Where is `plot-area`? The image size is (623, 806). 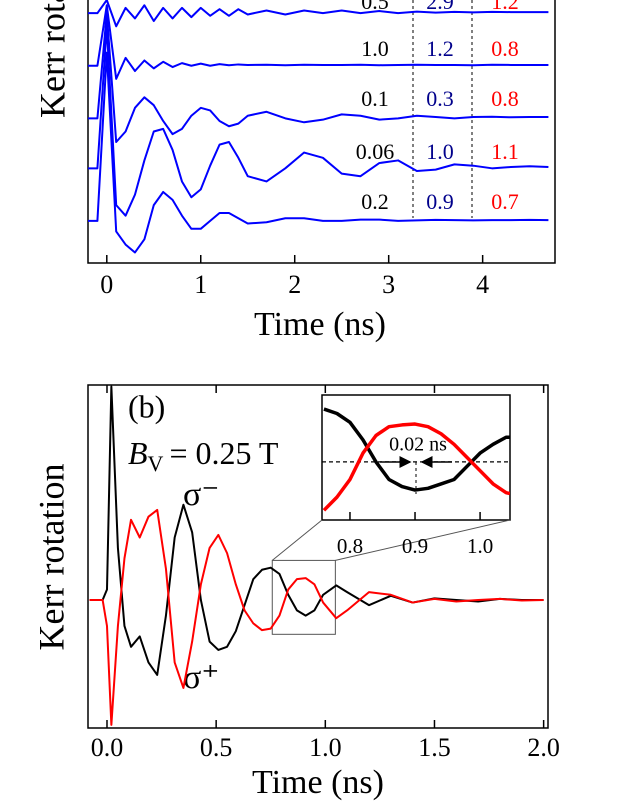
plot-area is located at coordinates (416, 459).